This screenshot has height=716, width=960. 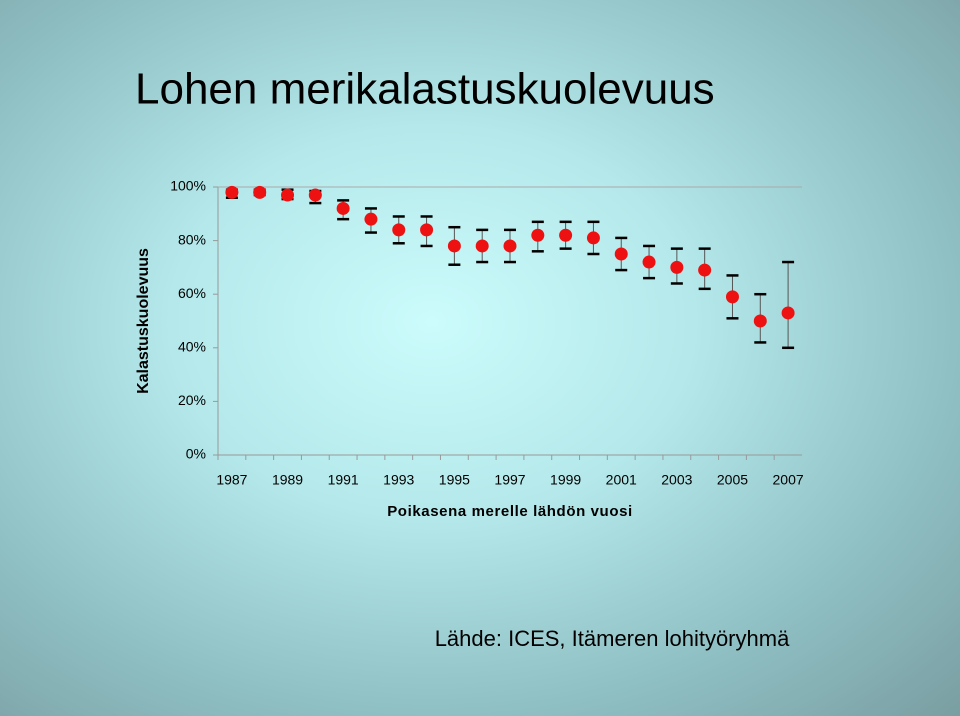 I want to click on x-tick-label: 2003, so click(x=676, y=480).